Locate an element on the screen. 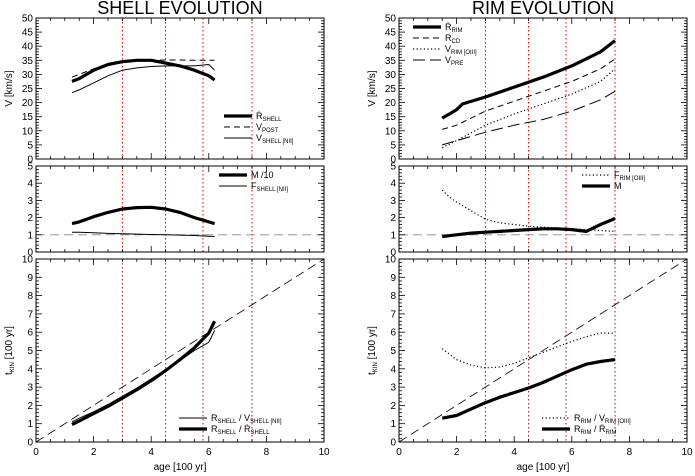 The image size is (695, 476). legend-entry: VRIM [OIII] is located at coordinates (461, 50).